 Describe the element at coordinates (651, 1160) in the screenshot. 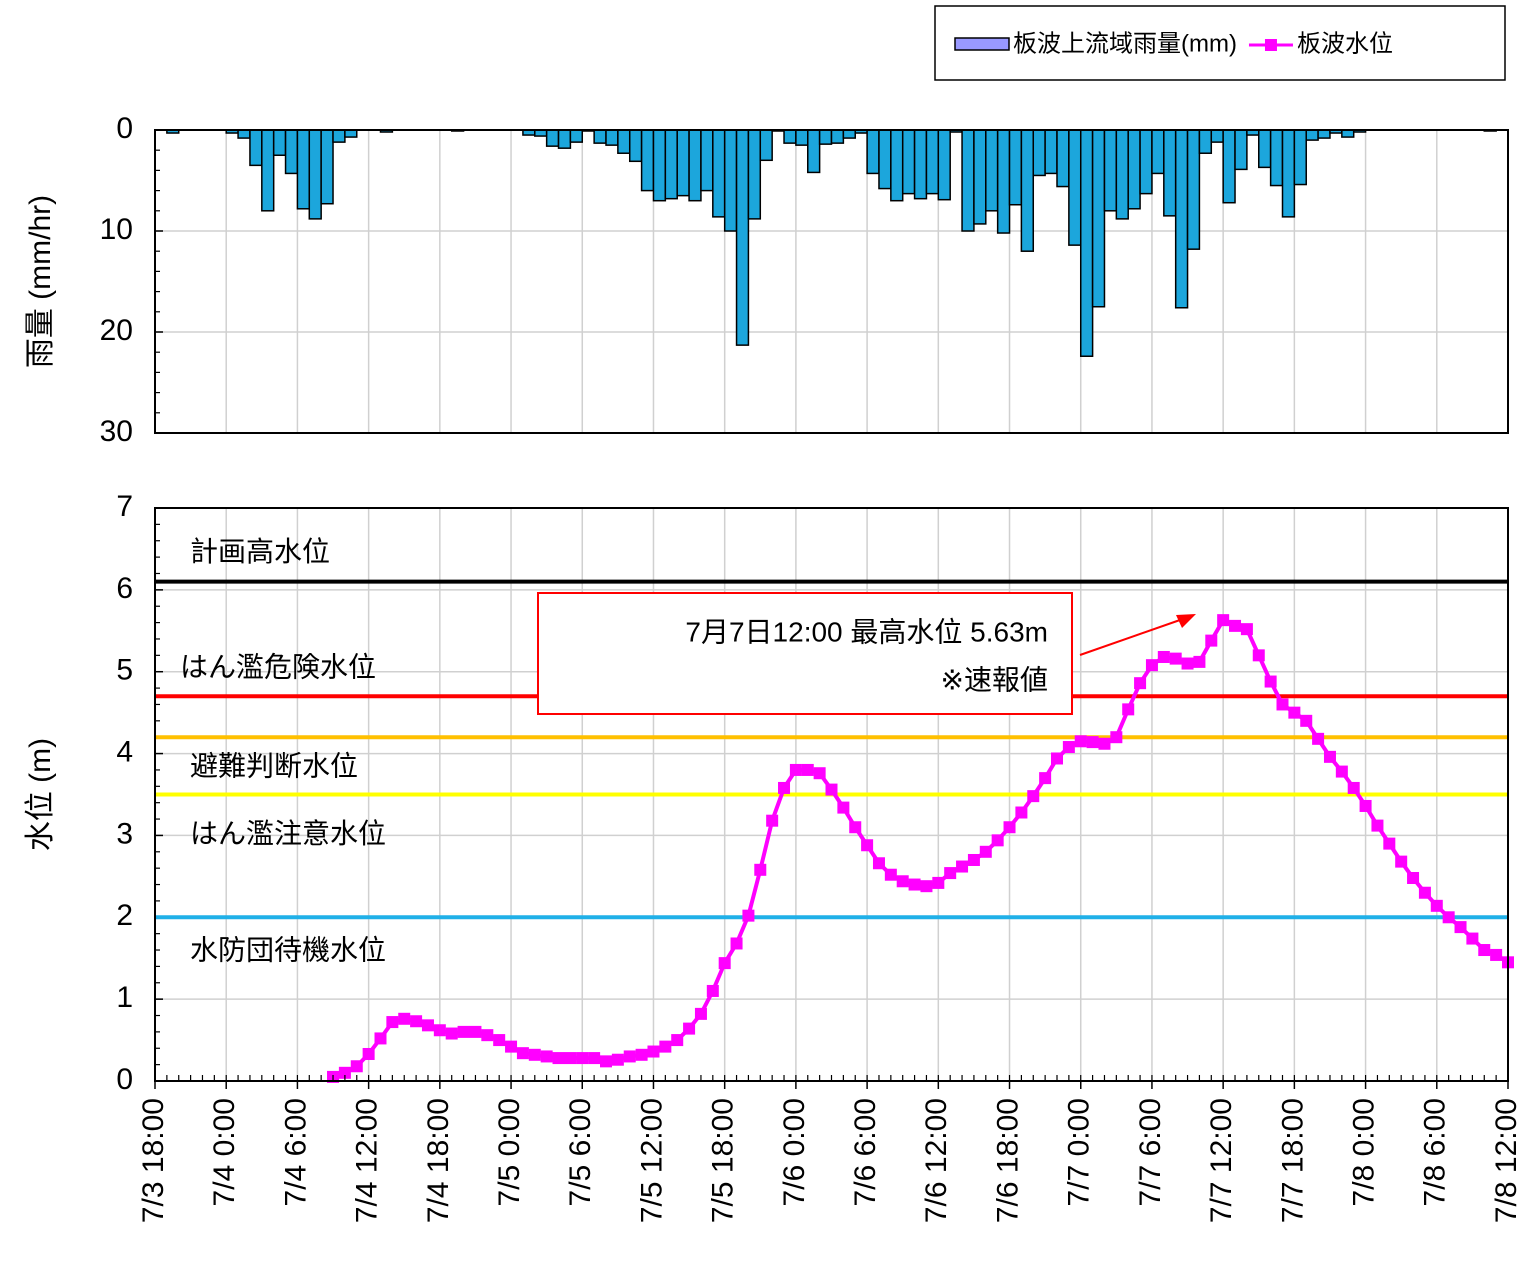

I see `x-tick-label: 7/5 12:00` at that location.